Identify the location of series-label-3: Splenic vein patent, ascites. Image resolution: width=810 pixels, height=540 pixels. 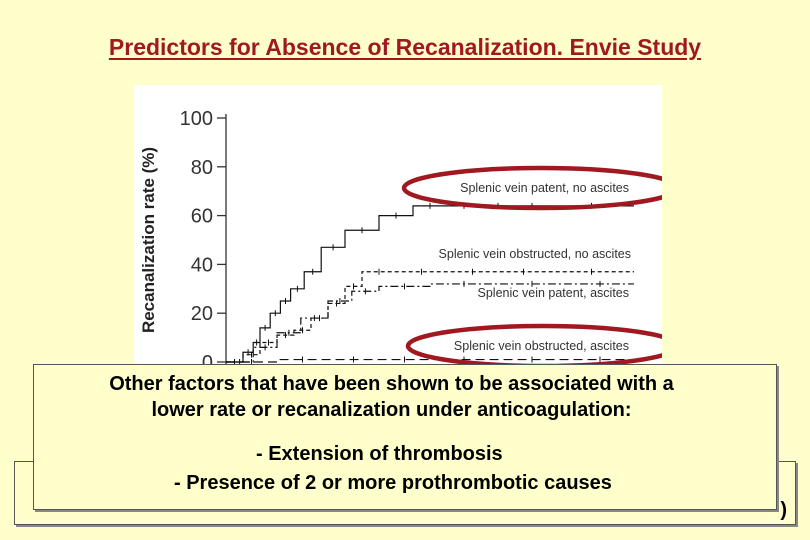
(553, 293).